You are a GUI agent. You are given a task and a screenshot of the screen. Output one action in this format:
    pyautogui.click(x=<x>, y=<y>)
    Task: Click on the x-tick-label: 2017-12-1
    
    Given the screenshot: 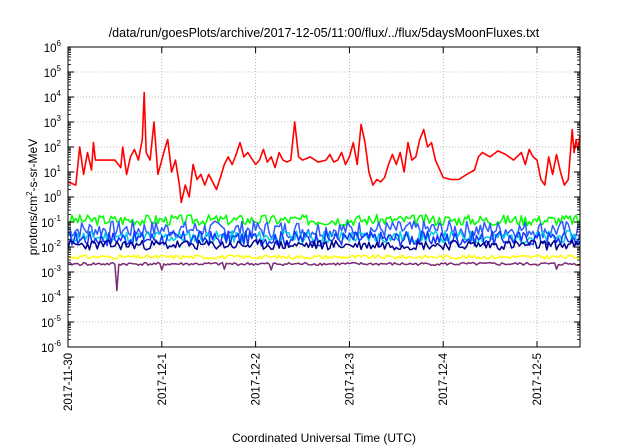 What is the action you would take?
    pyautogui.click(x=163, y=379)
    